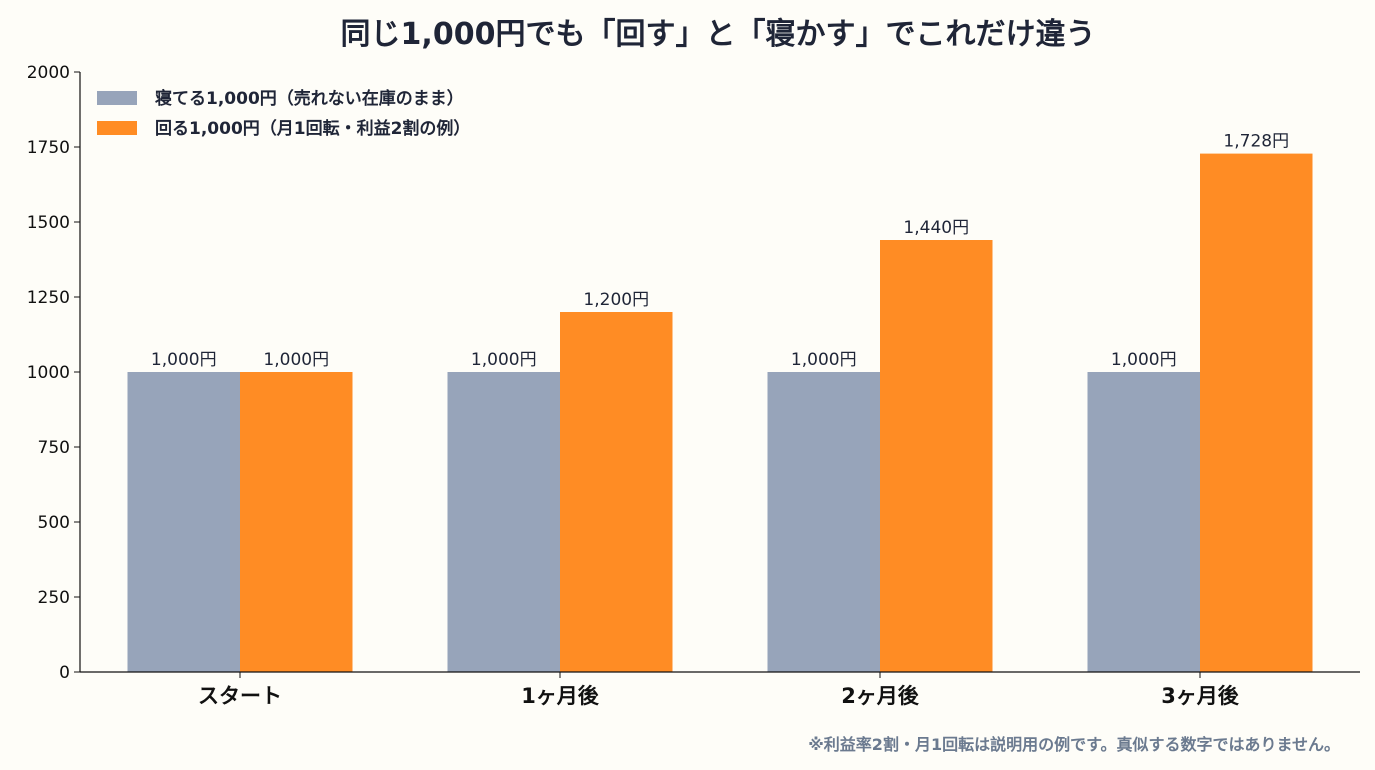 The width and height of the screenshot is (1375, 770). Describe the element at coordinates (880, 696) in the screenshot. I see `x-tick-label-3: 2ヶ月後` at that location.